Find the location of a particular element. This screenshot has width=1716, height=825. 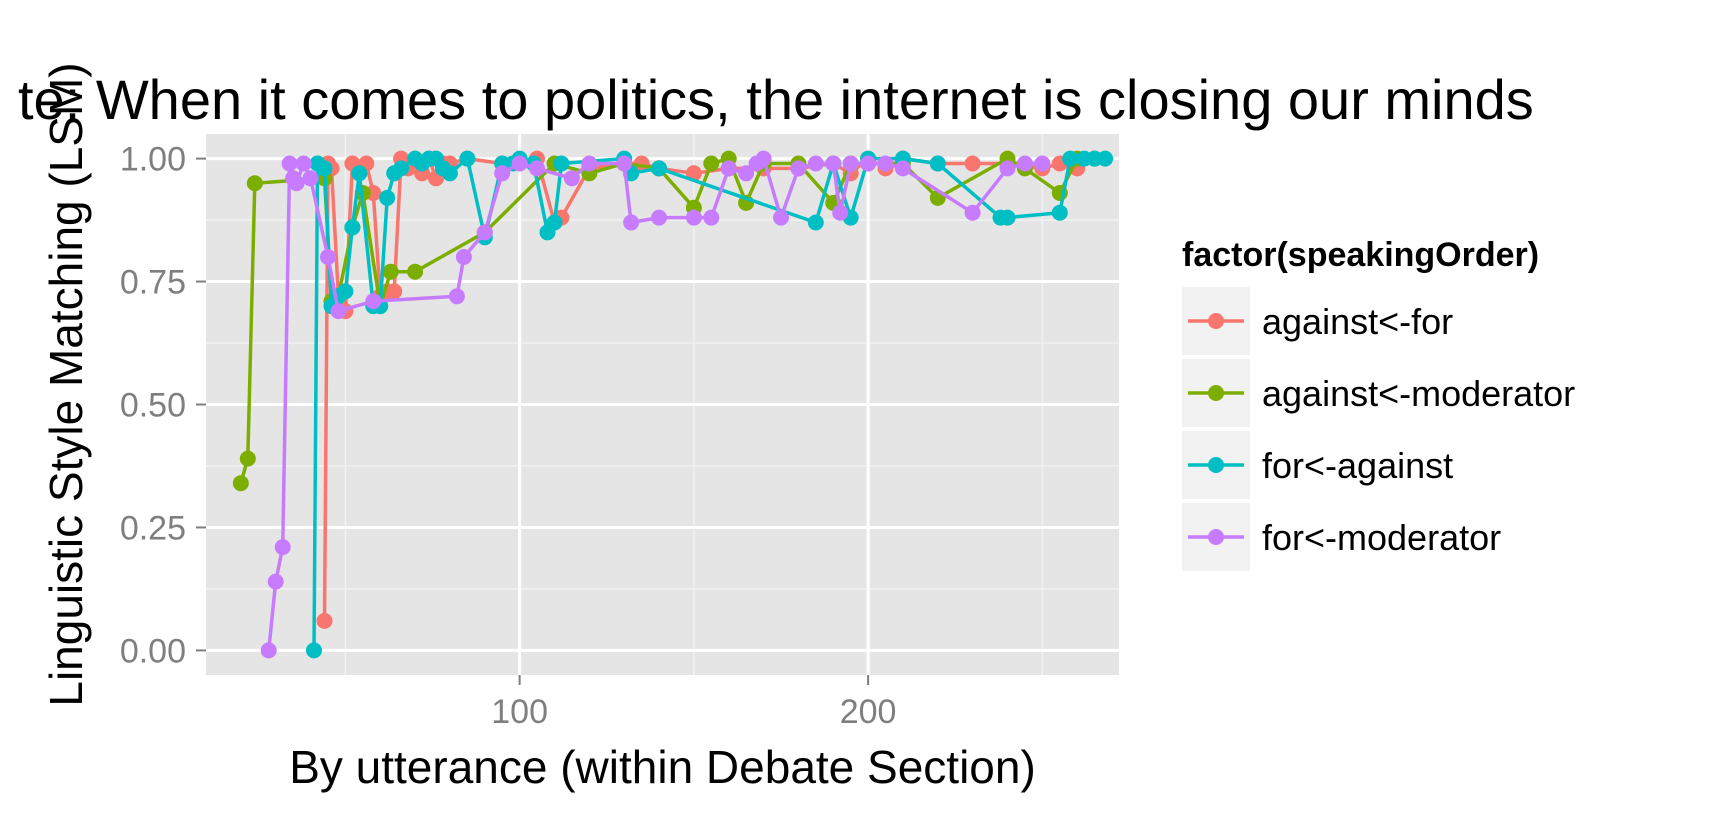

legend-item: for<-moderator is located at coordinates (1341, 537).